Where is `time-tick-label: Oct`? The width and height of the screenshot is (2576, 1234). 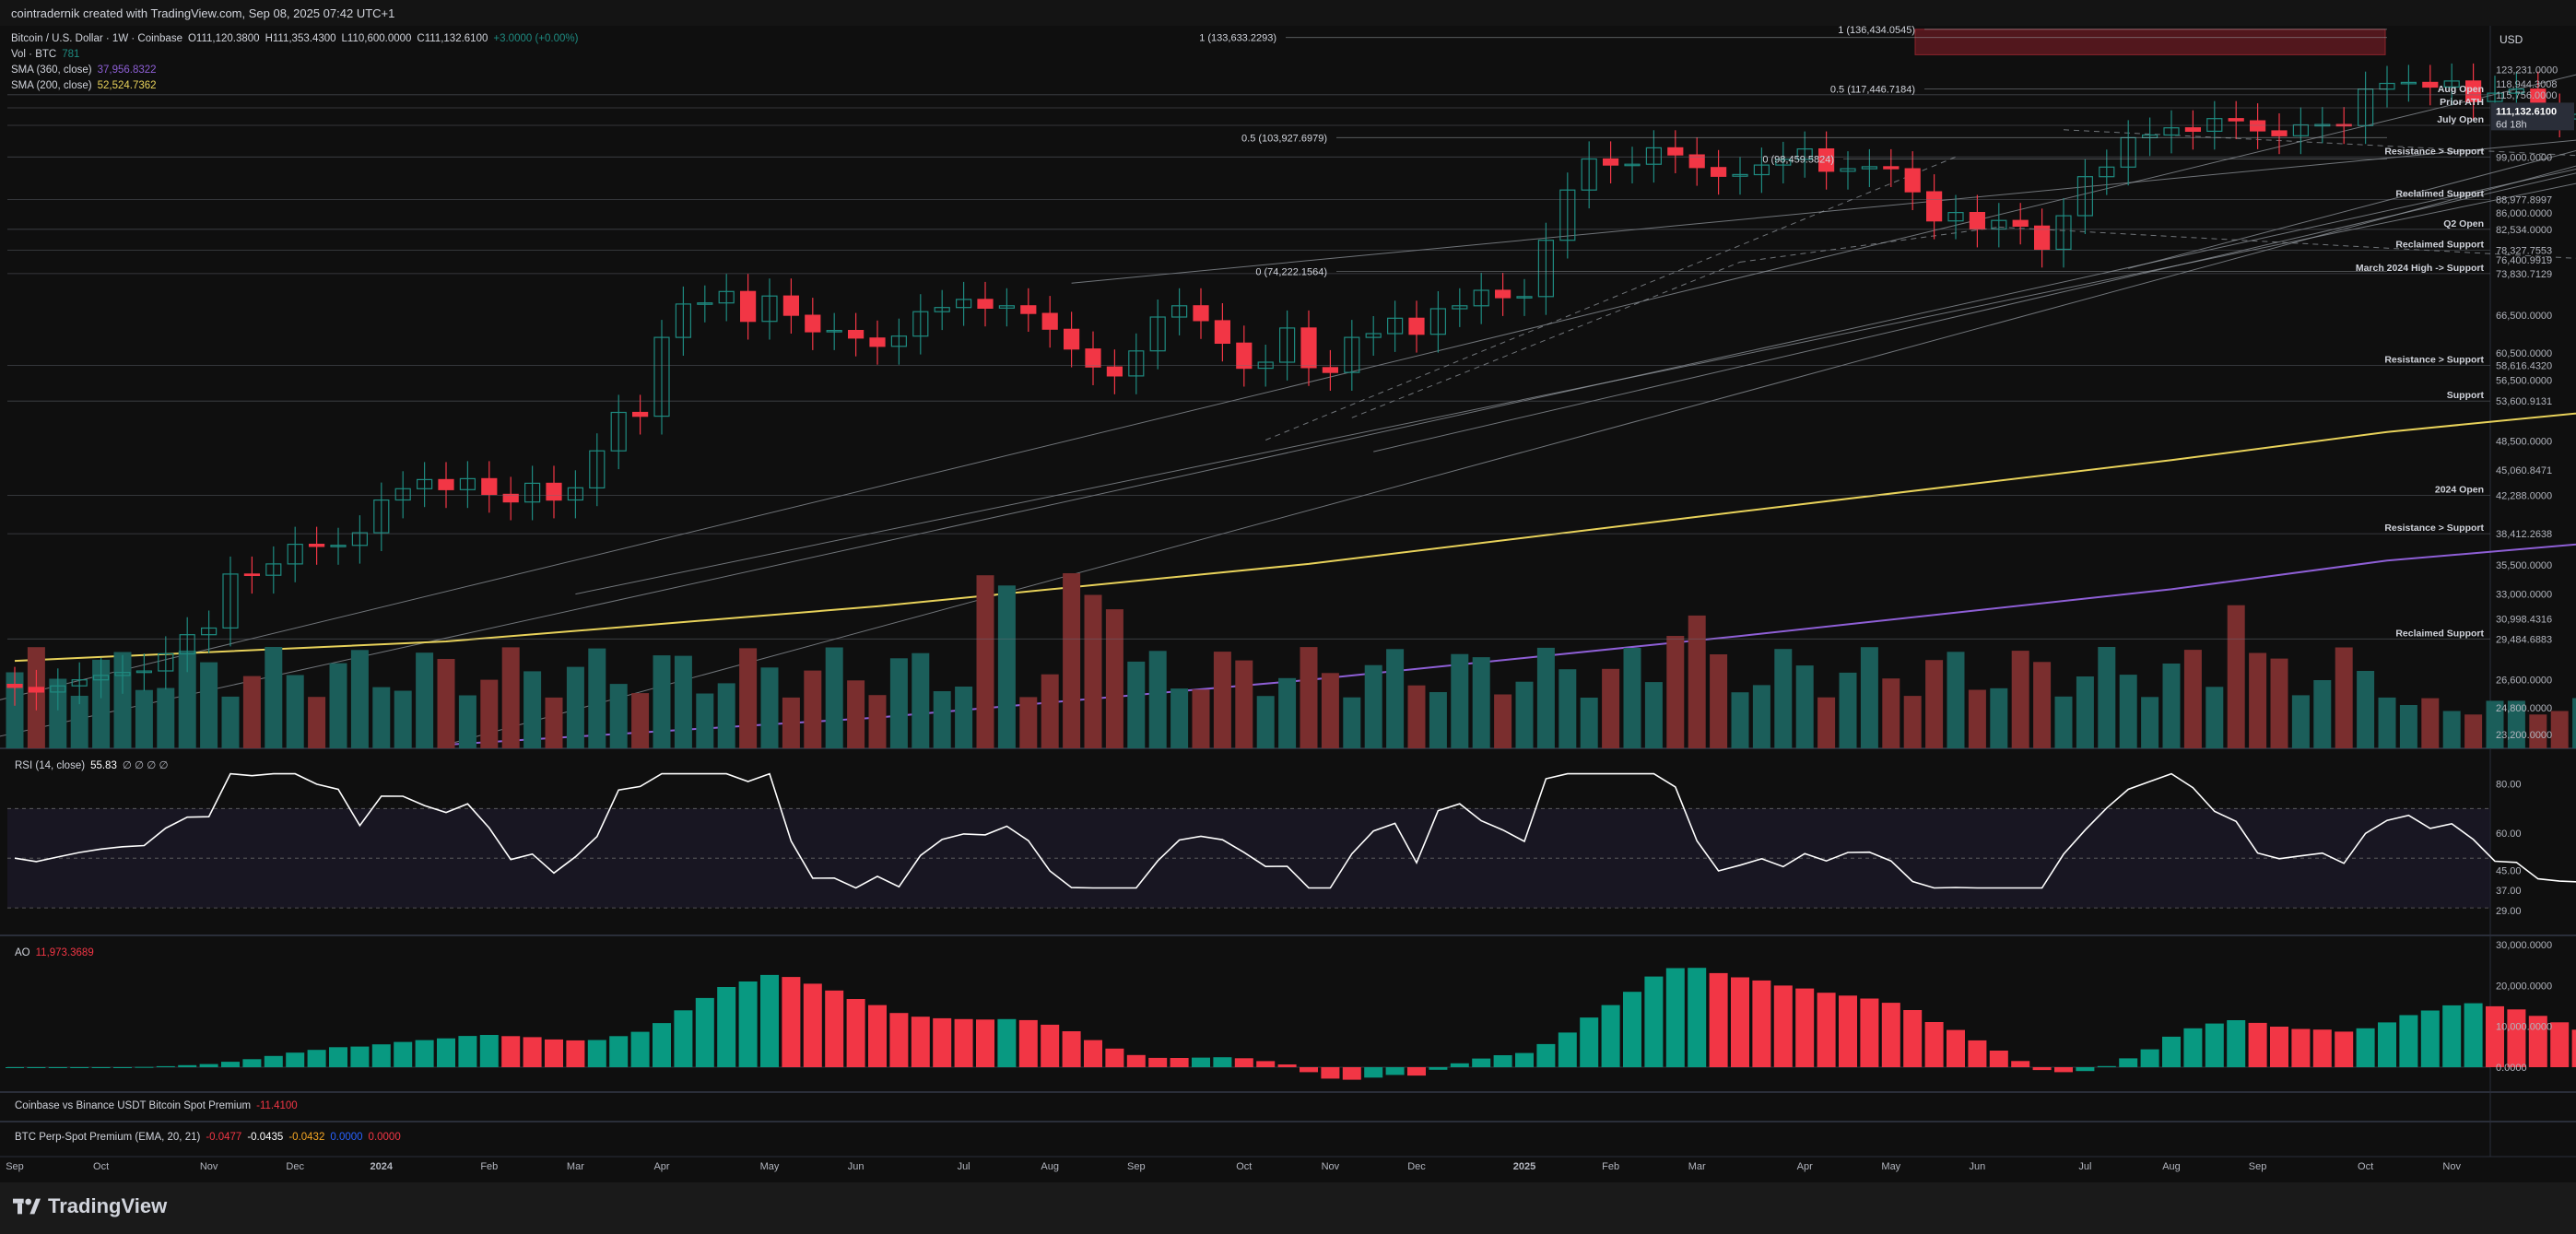 time-tick-label: Oct is located at coordinates (1244, 1166).